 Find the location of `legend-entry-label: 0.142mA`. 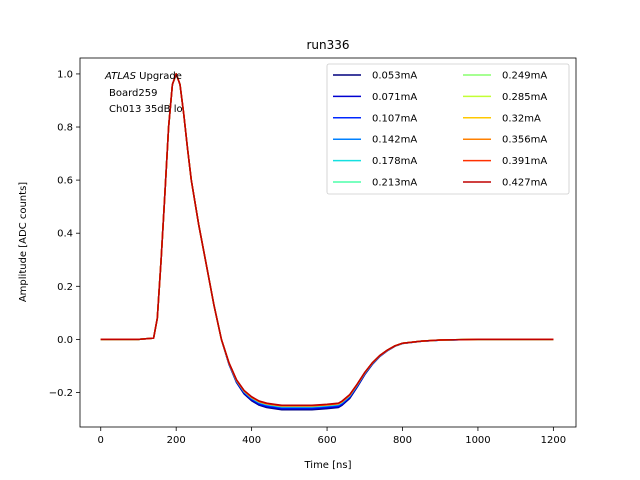

legend-entry-label: 0.142mA is located at coordinates (394, 140).